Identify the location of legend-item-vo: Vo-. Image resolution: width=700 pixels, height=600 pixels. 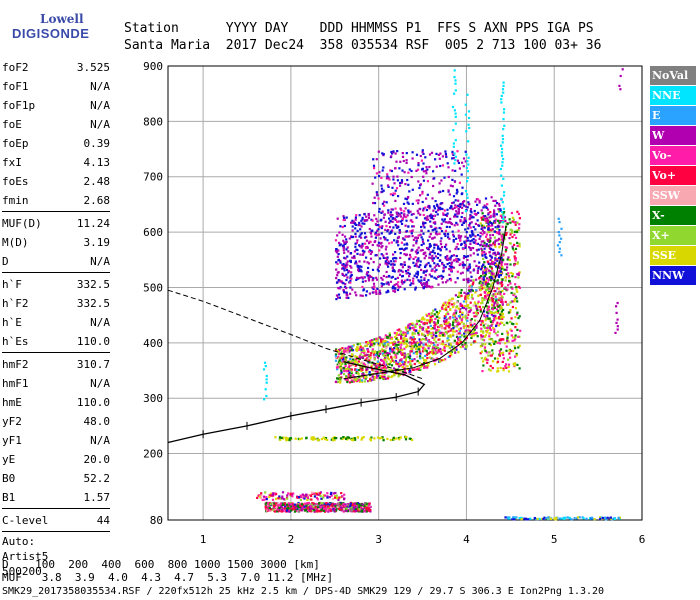
(673, 155).